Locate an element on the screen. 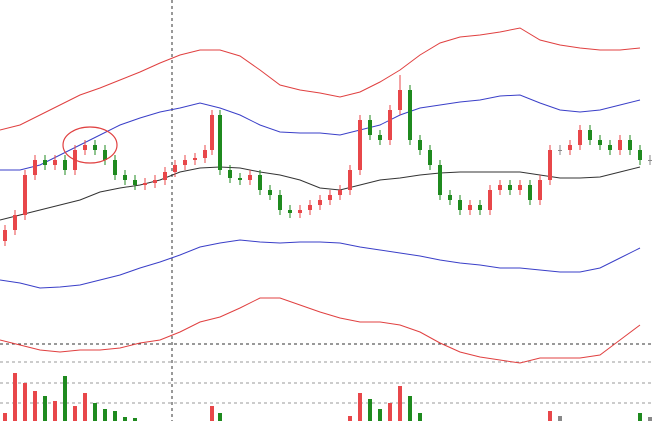 Image resolution: width=652 pixels, height=421 pixels. highlight-circle is located at coordinates (90, 145).